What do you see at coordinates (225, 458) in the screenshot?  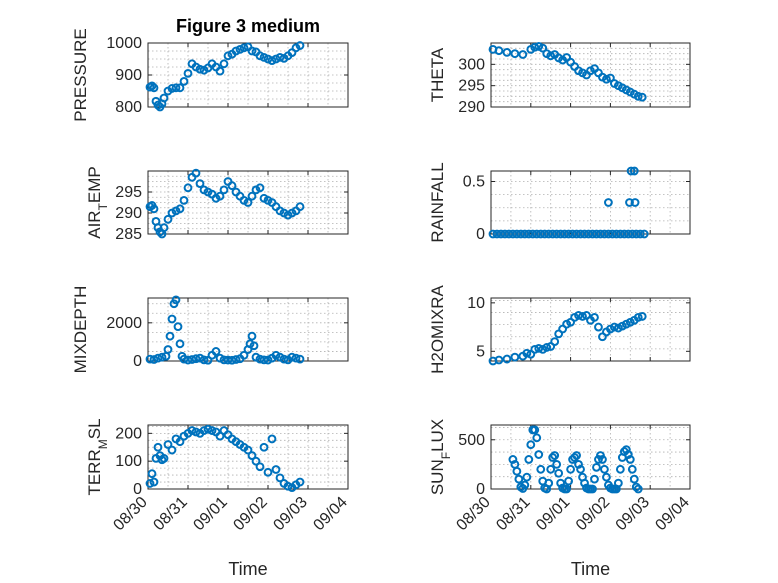 I see `terr-msl-series` at bounding box center [225, 458].